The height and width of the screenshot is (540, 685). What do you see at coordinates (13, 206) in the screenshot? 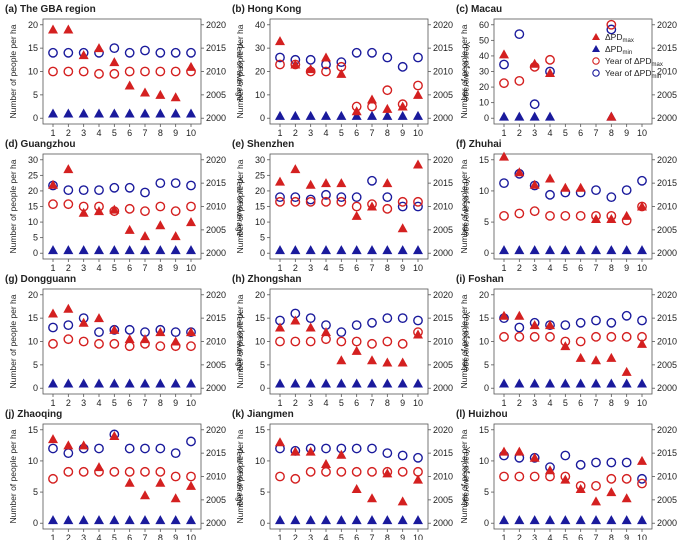
I see `y-axis-label: Number of people per ha` at bounding box center [13, 206].